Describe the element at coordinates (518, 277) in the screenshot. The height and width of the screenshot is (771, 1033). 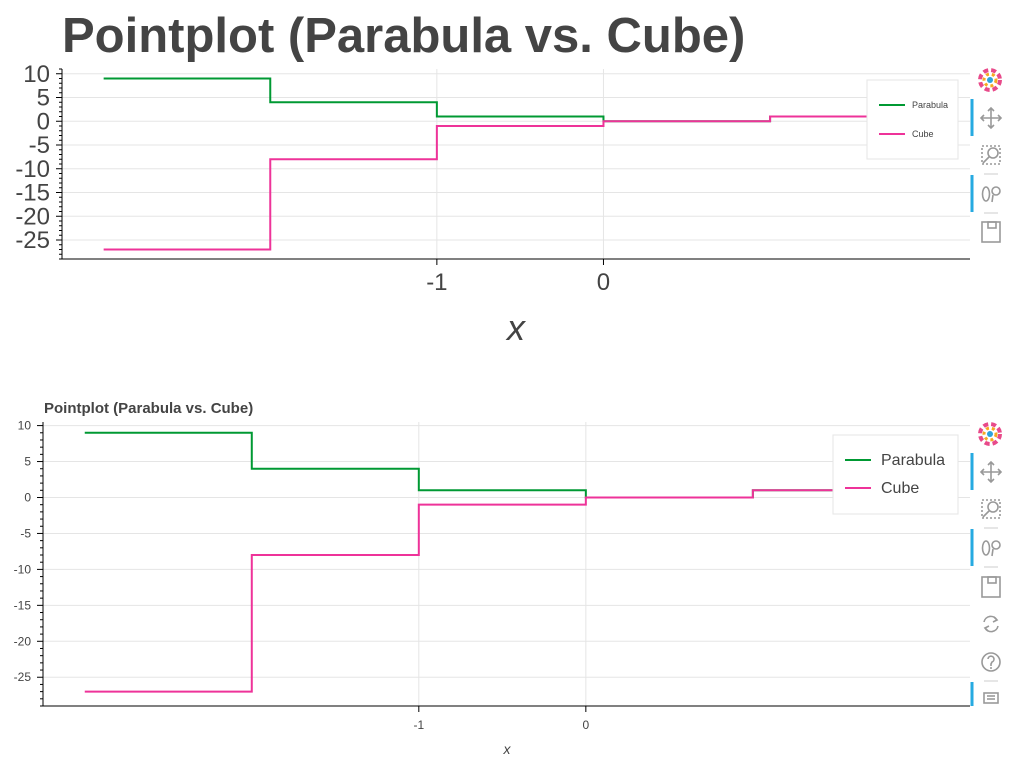
I see `chart-top-x-ticks: -1 0` at that location.